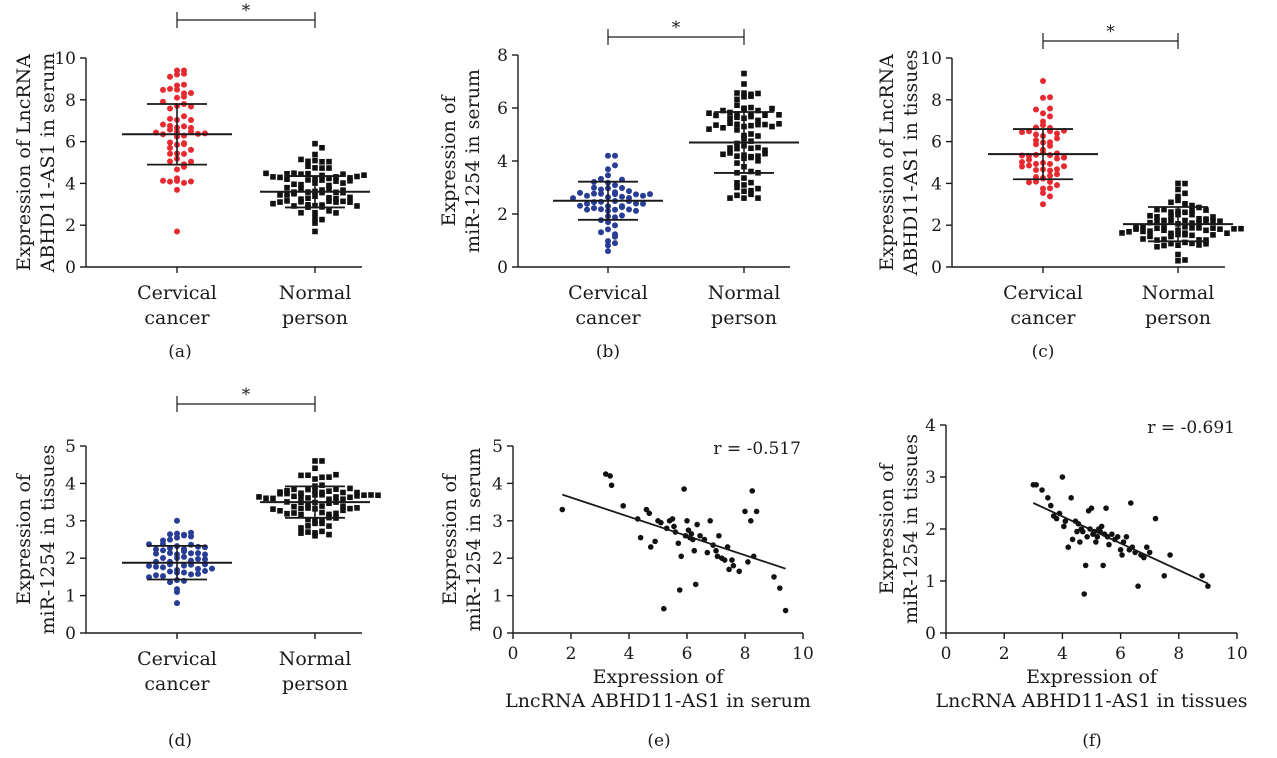 The width and height of the screenshot is (1277, 758). What do you see at coordinates (1178, 305) in the screenshot?
I see `panel-c-category-label: Normal person` at bounding box center [1178, 305].